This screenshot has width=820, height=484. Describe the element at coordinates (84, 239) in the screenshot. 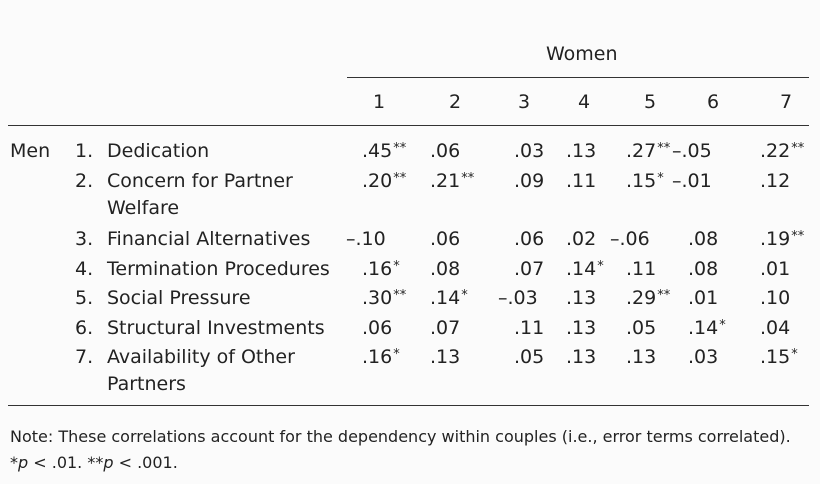

I see `row-number: 3.` at that location.